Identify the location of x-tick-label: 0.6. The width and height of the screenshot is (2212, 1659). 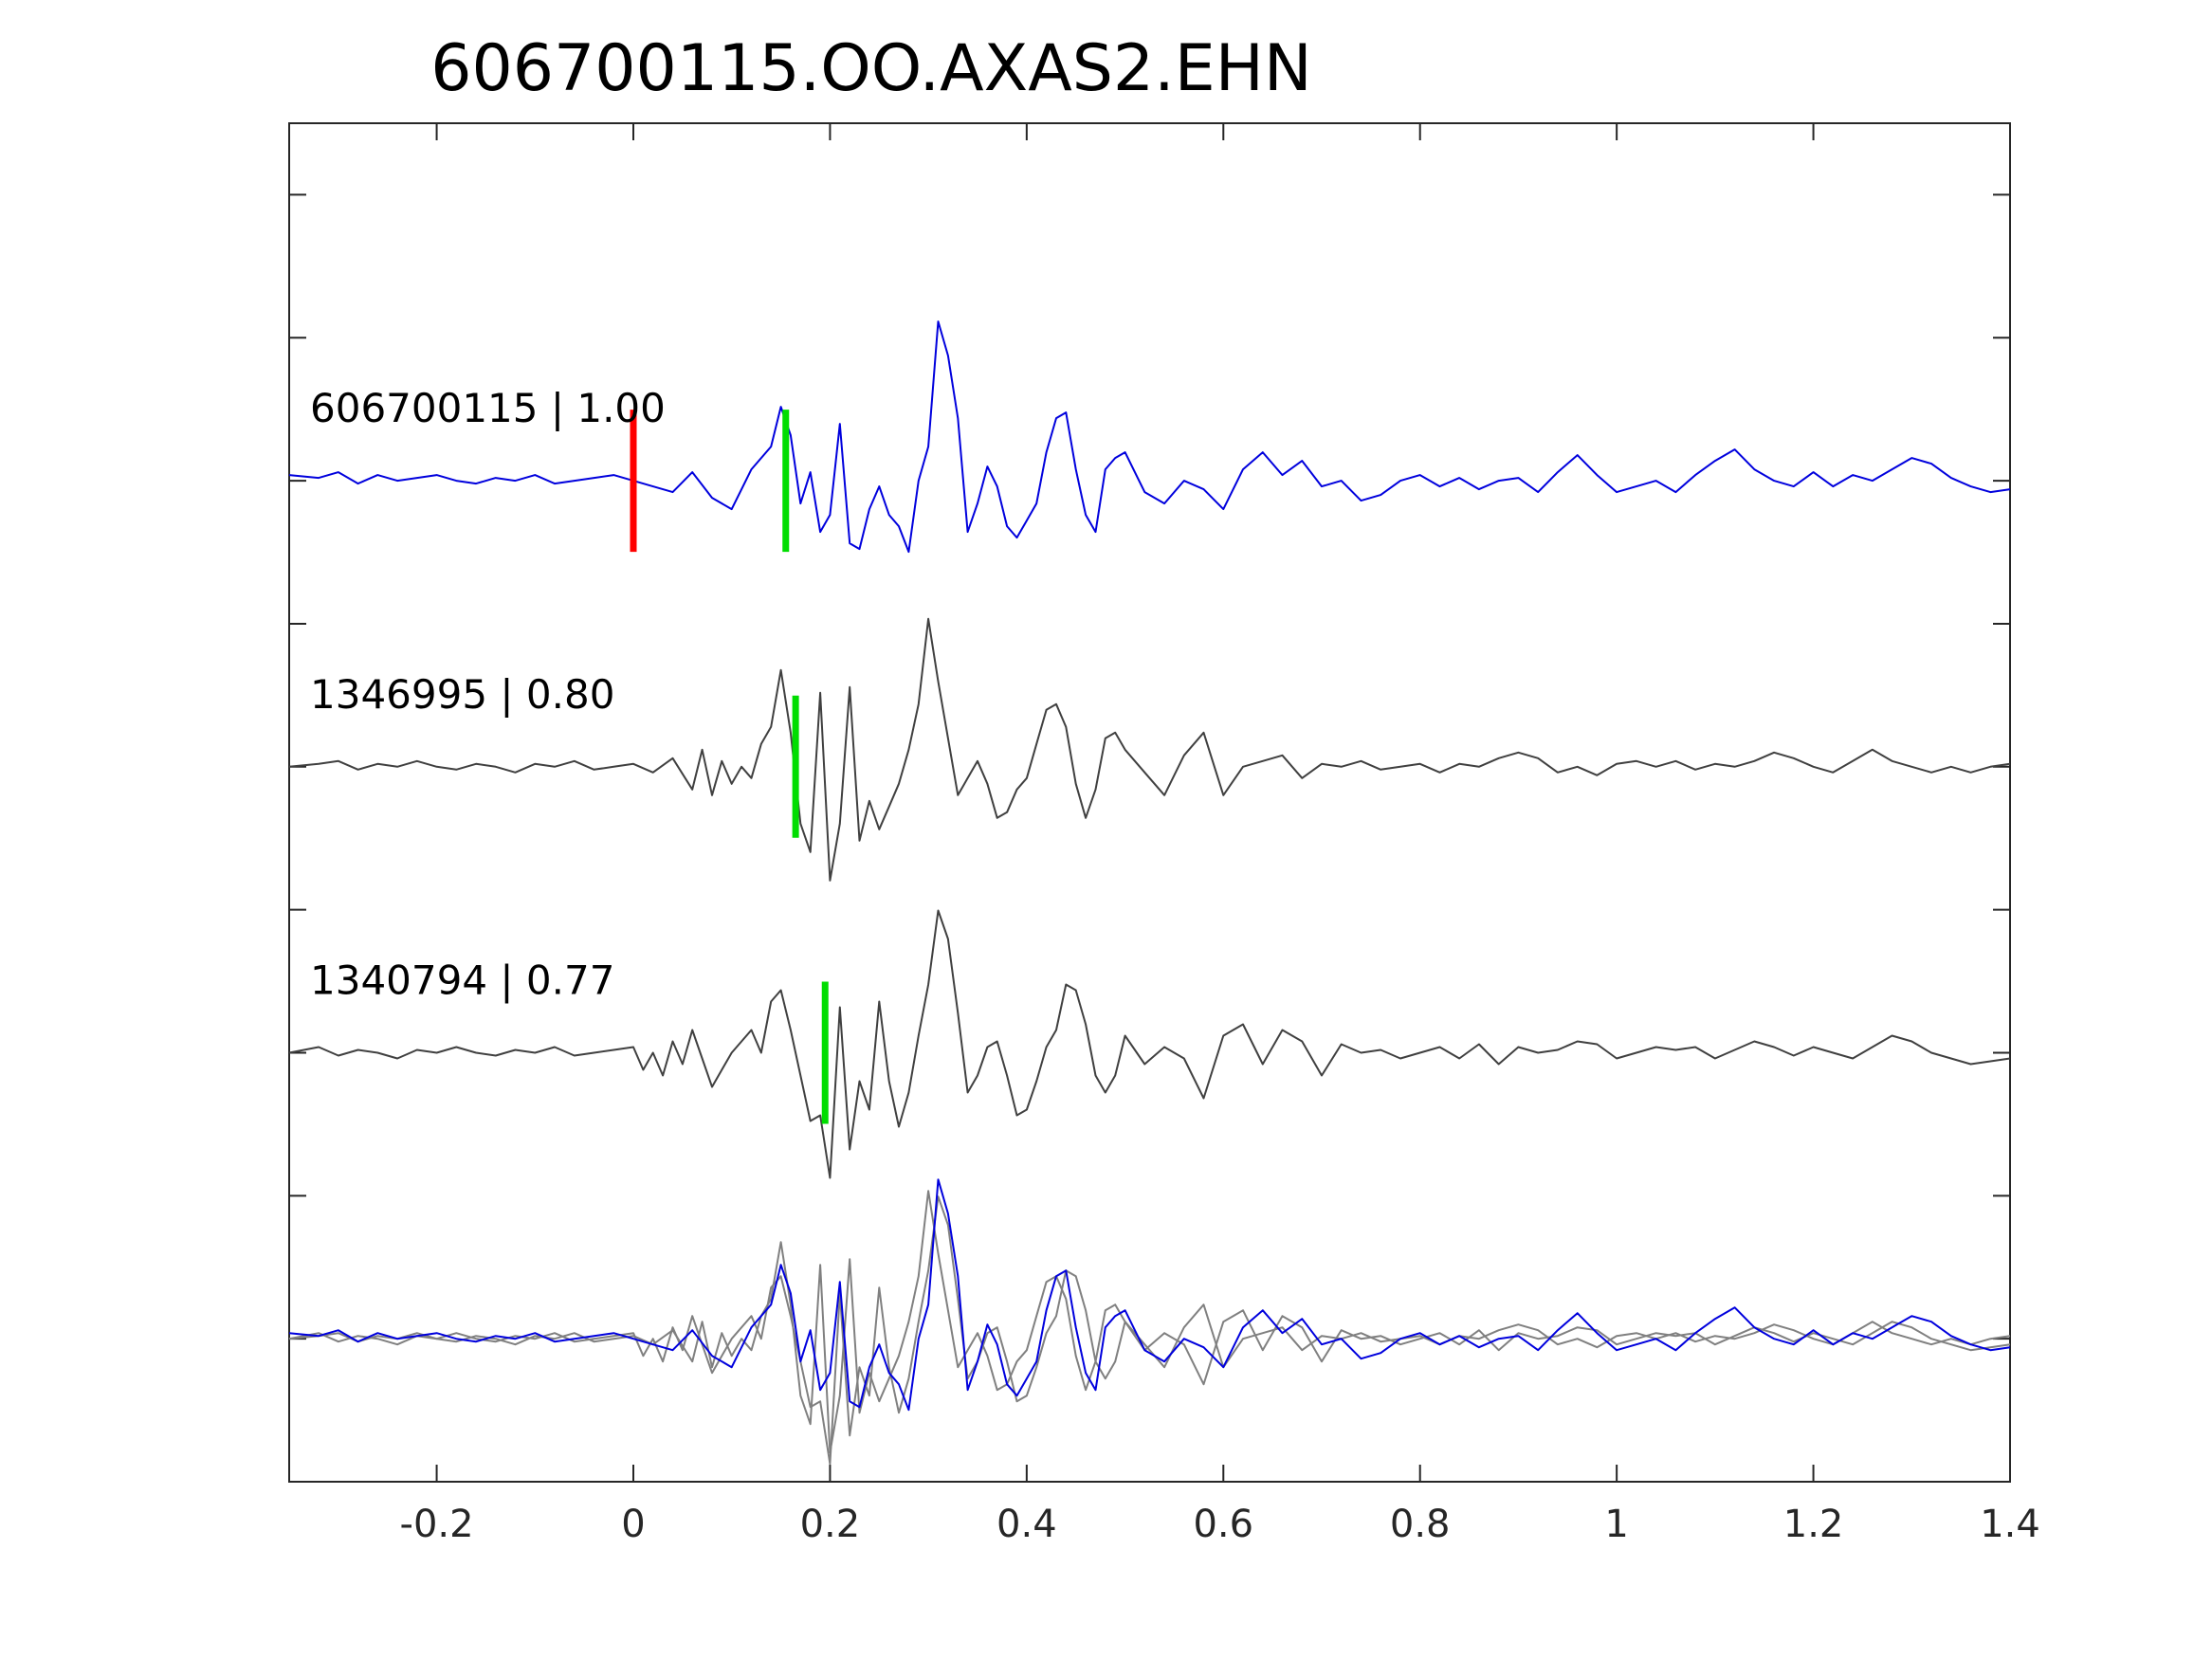
(1223, 1524).